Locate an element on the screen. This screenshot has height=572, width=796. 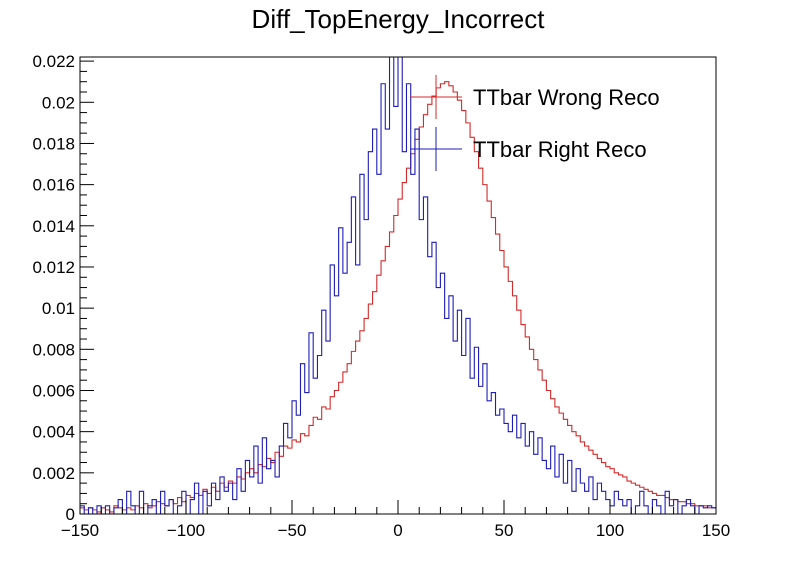
legend: TTbar Wrong Reco TTbar Right Reco is located at coordinates (535, 123).